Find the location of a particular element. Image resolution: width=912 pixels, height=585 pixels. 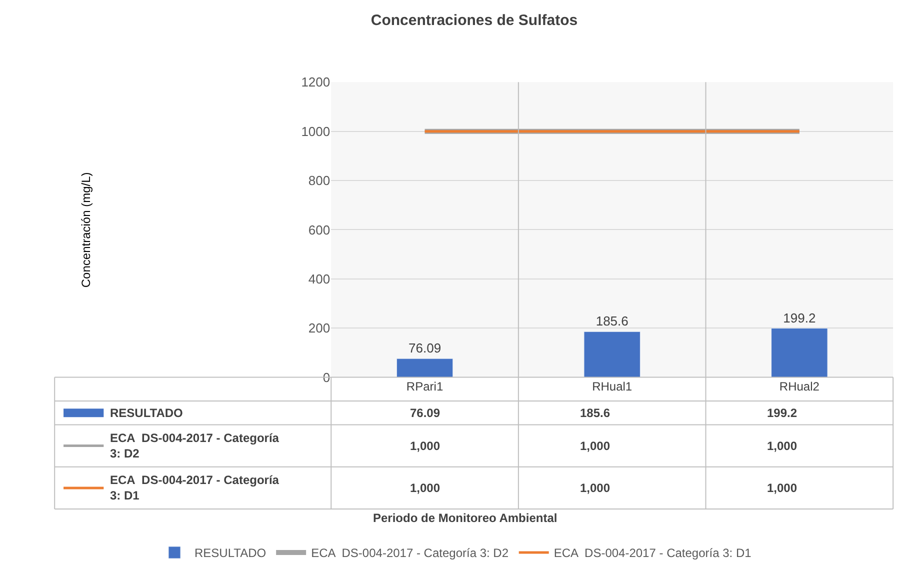

text: RESULTADO is located at coordinates (146, 413).